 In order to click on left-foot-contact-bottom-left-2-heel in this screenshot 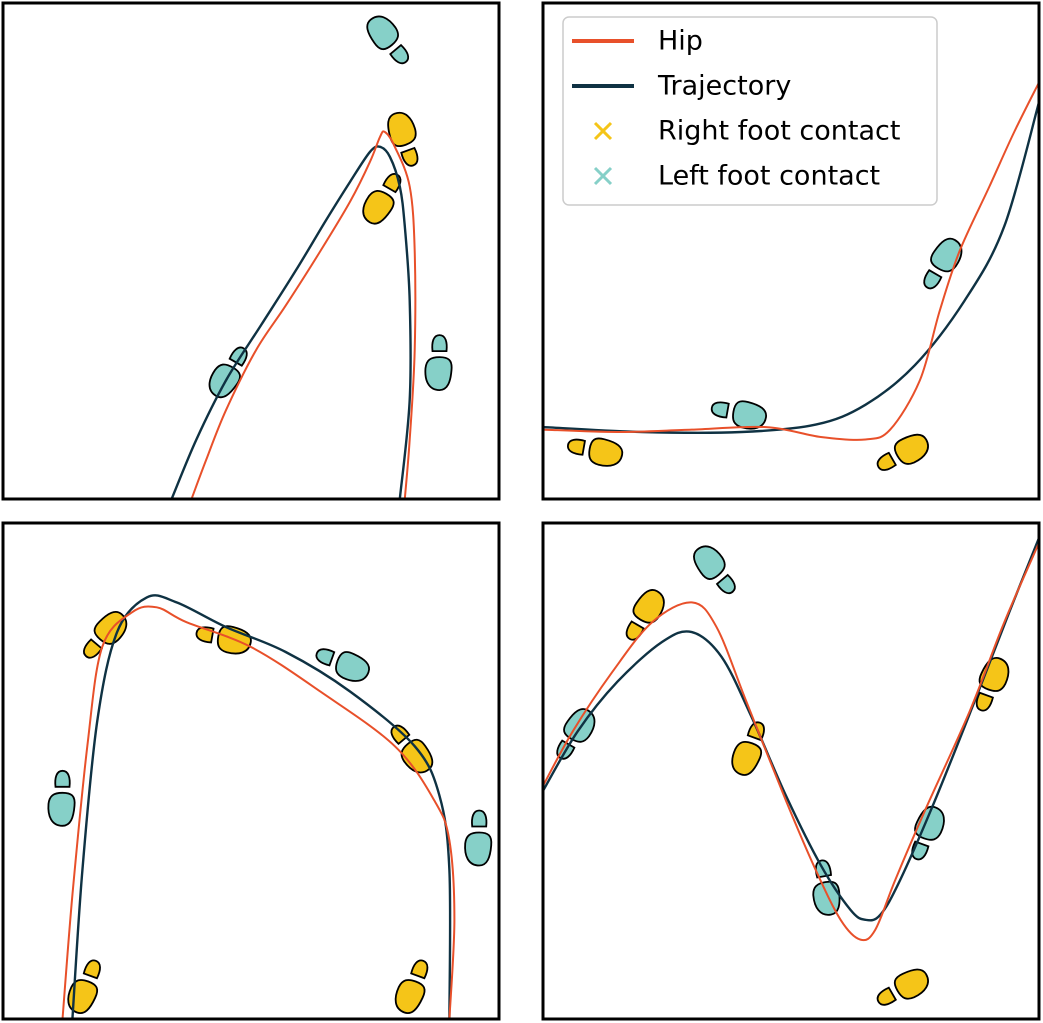, I will do `click(325, 657)`.